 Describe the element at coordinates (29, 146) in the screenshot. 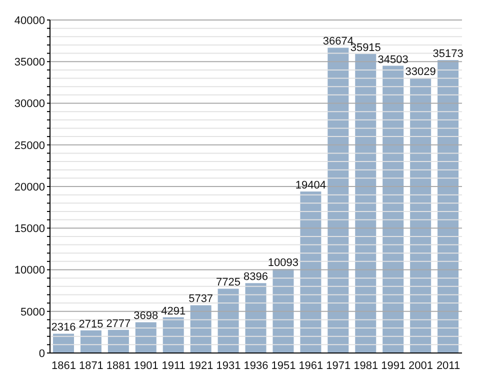

I see `y-tick-label: 25000` at that location.